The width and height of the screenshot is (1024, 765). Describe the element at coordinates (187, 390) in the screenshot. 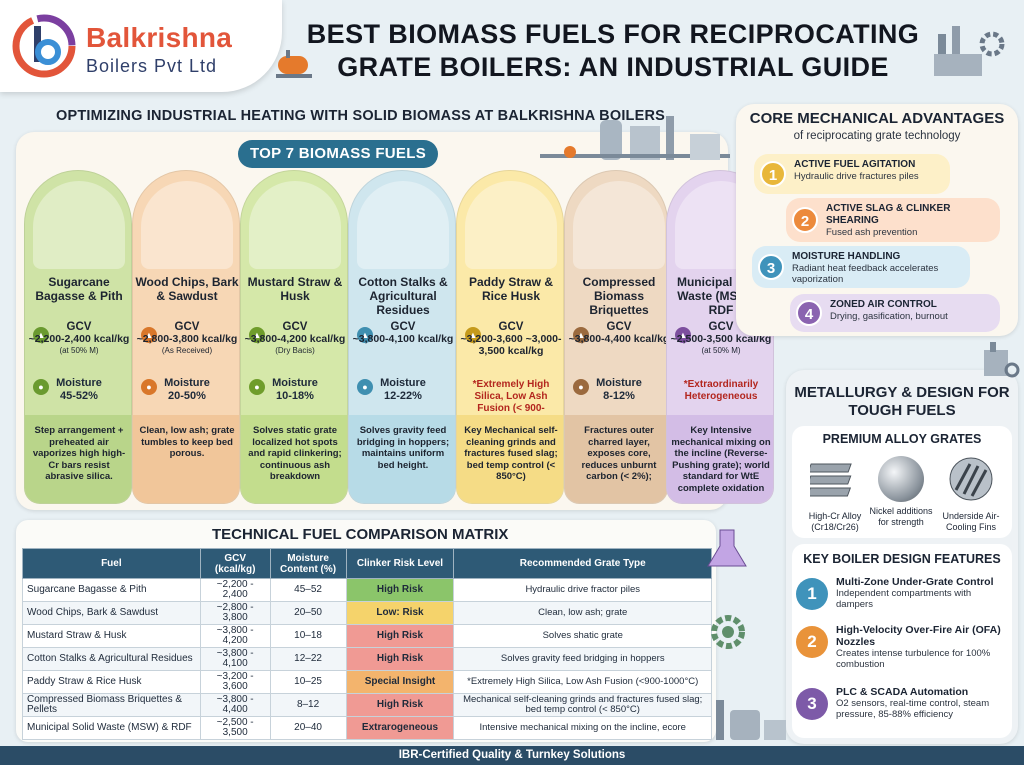

I see `fuel-moisture: Moisture 20-50%` at that location.